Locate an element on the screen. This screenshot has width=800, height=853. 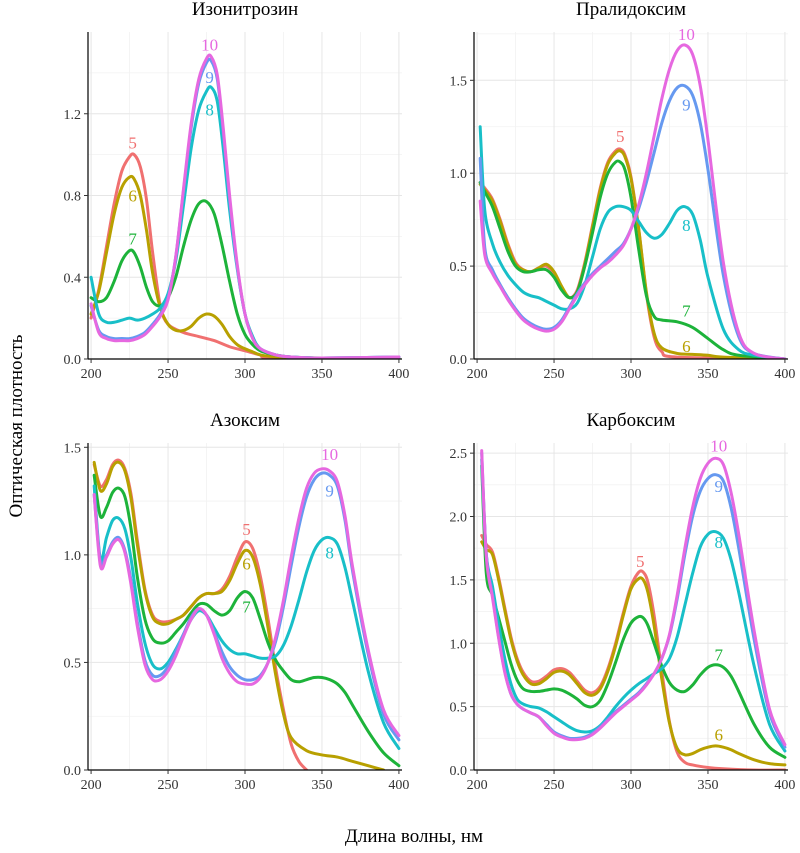
panel-title: Азоксим is located at coordinates (245, 420).